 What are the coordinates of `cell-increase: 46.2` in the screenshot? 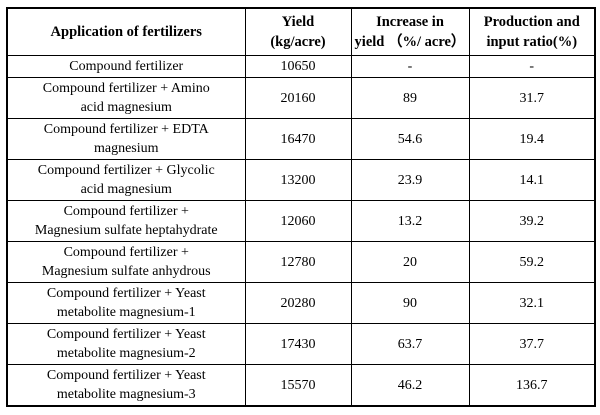 It's located at (410, 385).